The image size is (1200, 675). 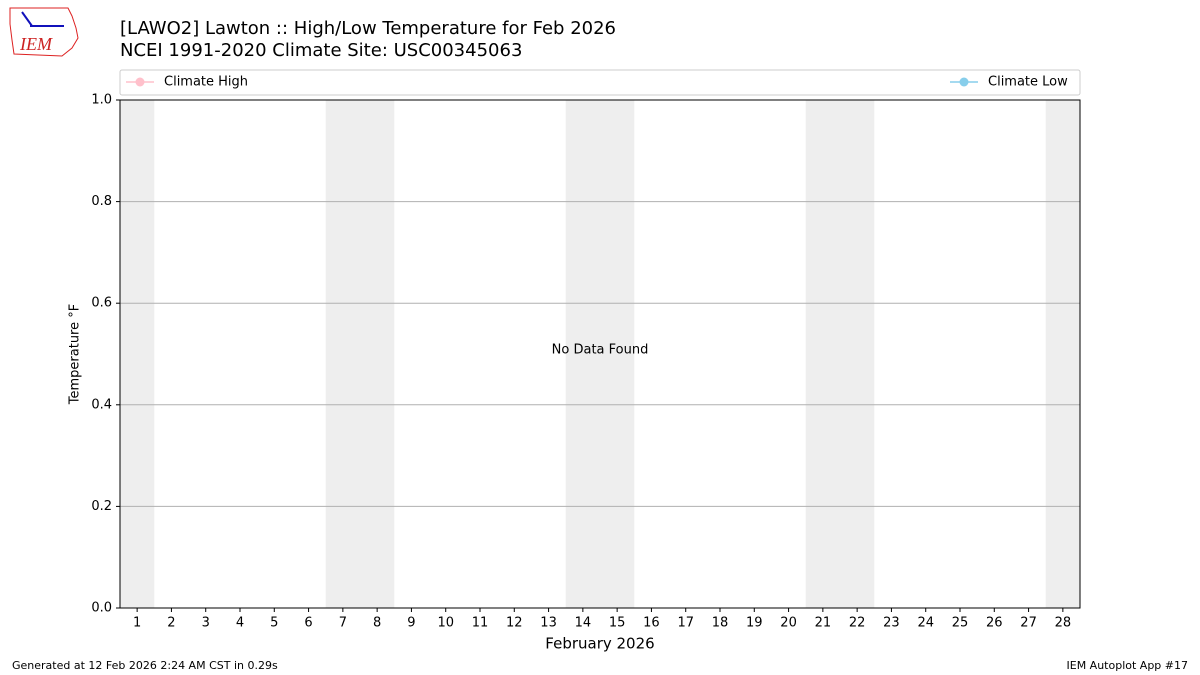 I want to click on x-tick-label: 6, so click(x=308, y=623).